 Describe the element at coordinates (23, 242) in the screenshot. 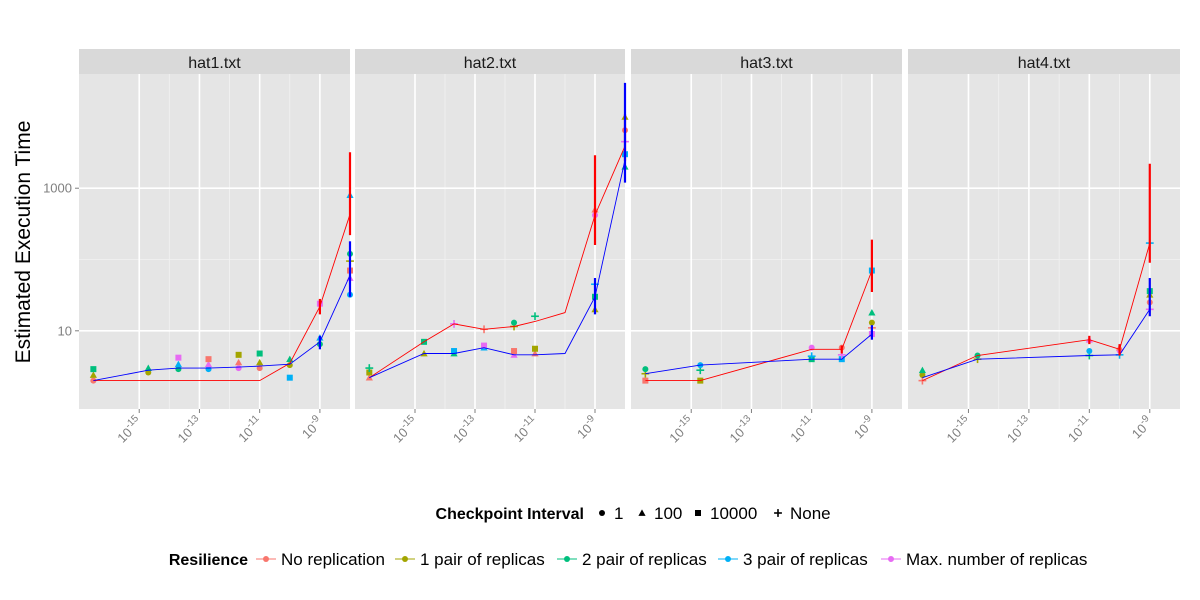

I see `y-axis-title: Estimated Execution Time` at that location.